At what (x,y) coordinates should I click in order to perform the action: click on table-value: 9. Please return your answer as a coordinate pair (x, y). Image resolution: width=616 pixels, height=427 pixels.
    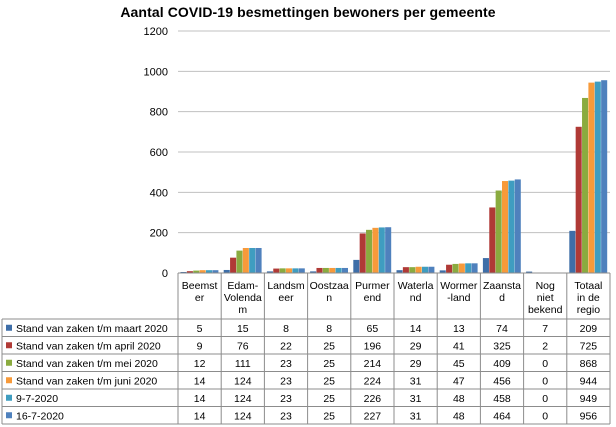
    Looking at the image, I should click on (200, 346).